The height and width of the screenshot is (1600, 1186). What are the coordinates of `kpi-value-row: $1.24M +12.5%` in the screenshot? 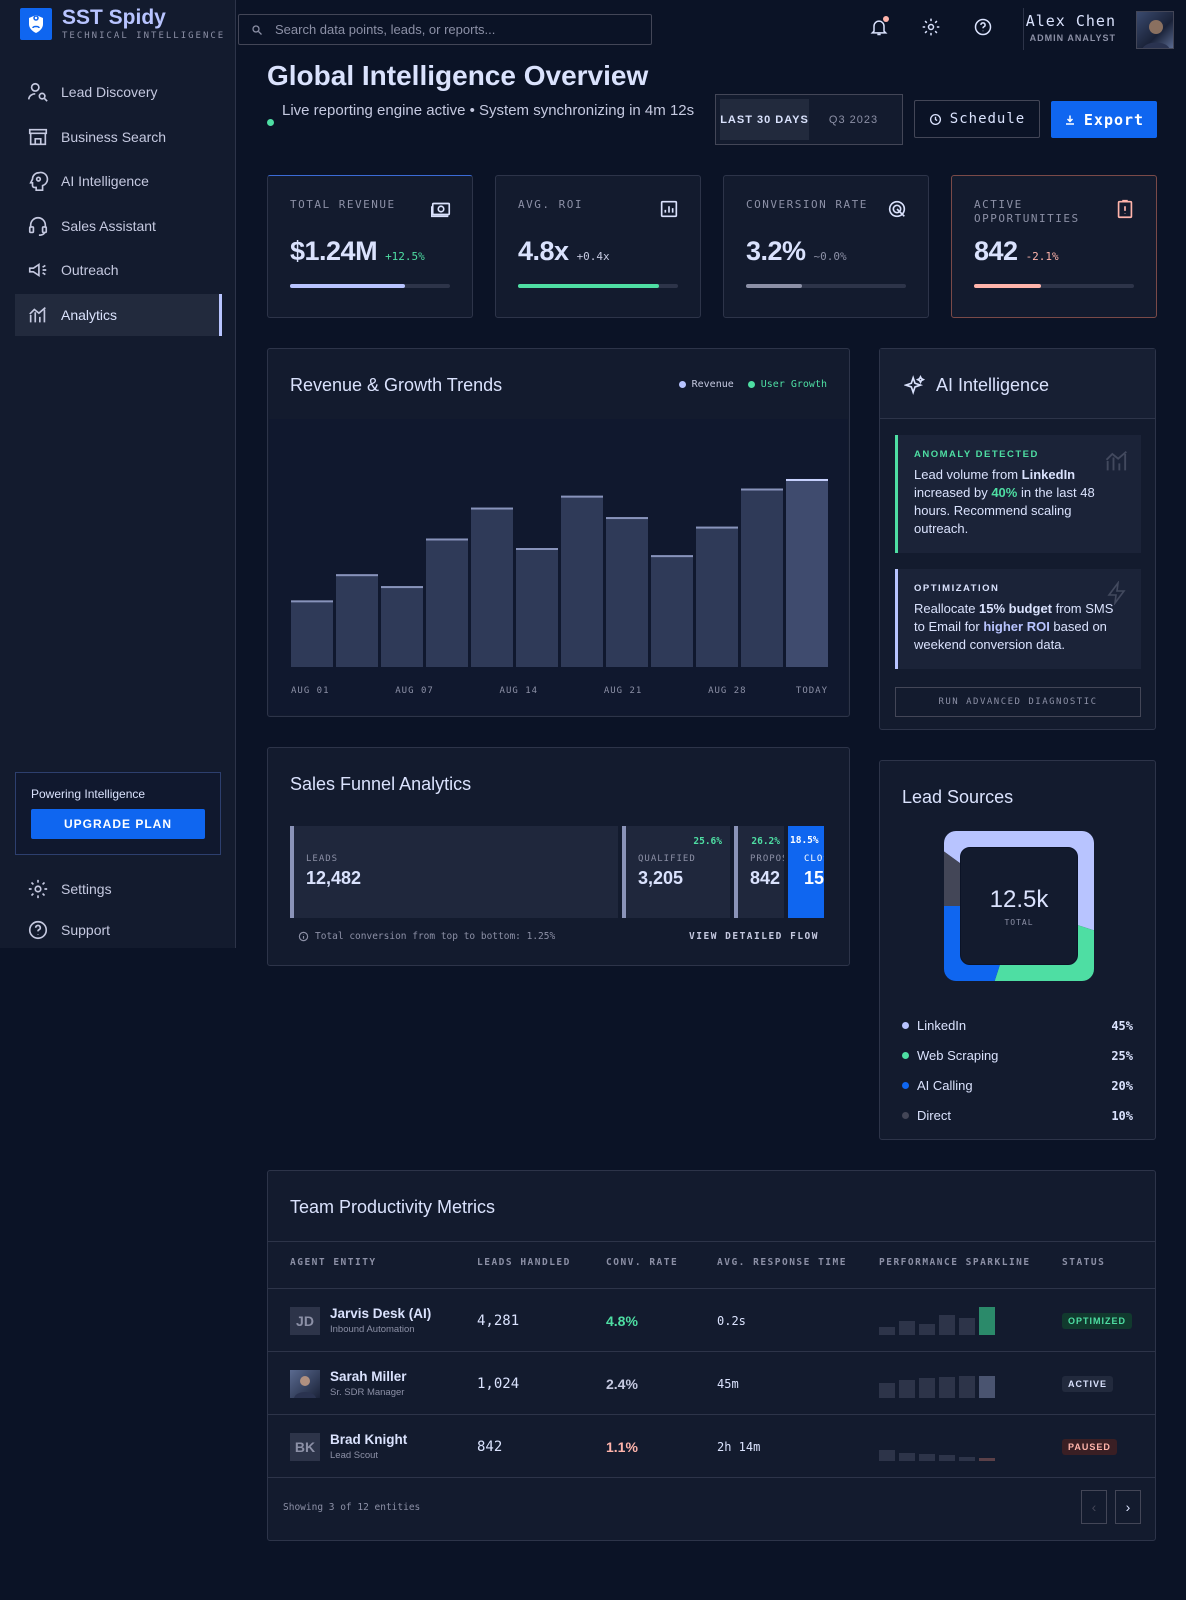 It's located at (357, 251).